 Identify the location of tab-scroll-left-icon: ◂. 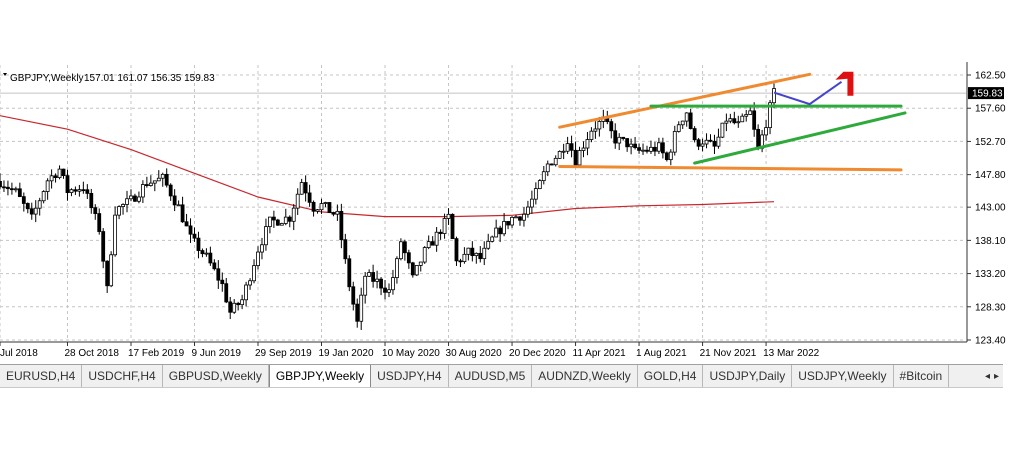
(987, 376).